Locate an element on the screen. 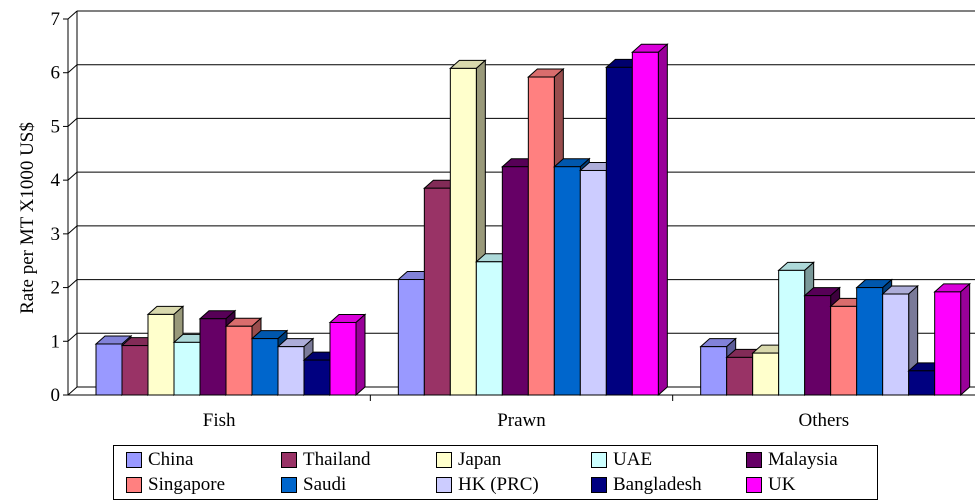 The image size is (980, 503). legend-label: Singapore is located at coordinates (187, 484).